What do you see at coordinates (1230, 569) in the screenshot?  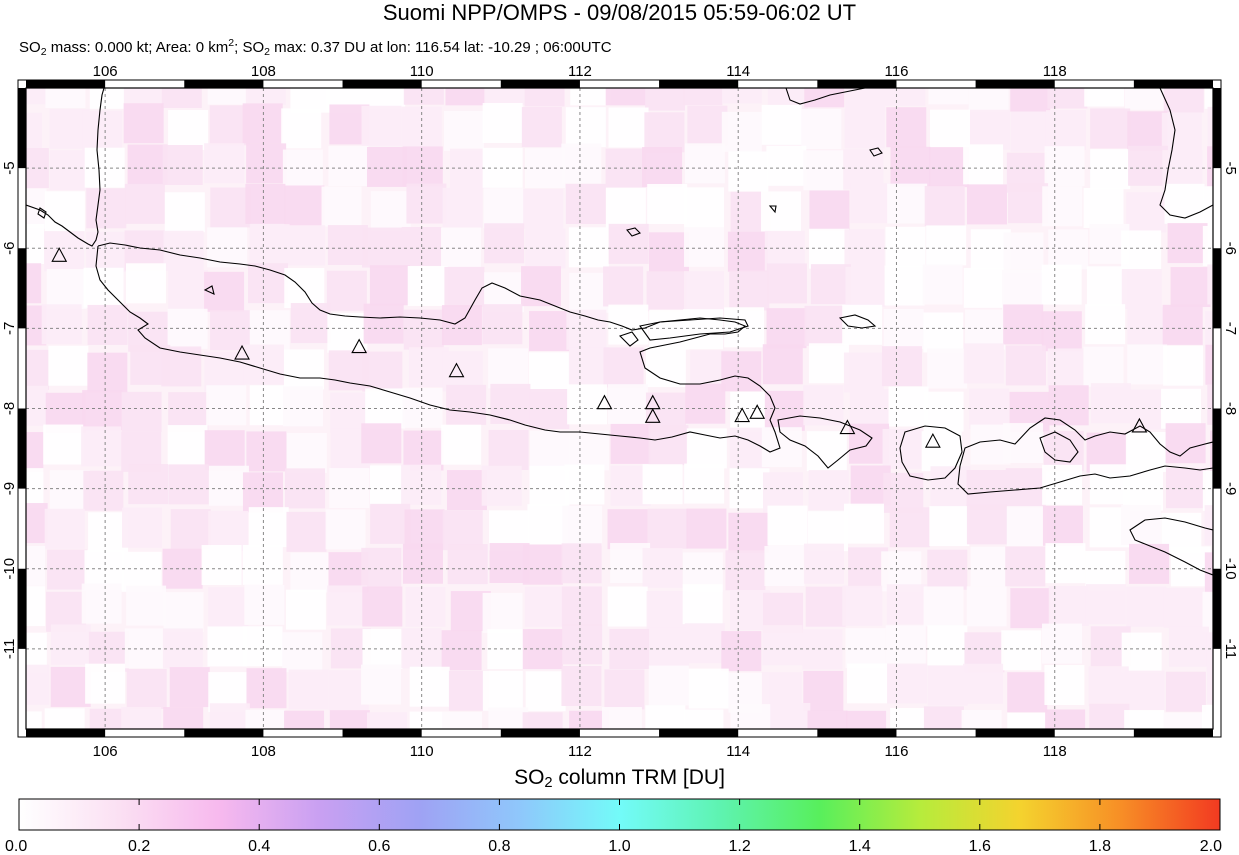 I see `lat-tick-label-right: -10` at bounding box center [1230, 569].